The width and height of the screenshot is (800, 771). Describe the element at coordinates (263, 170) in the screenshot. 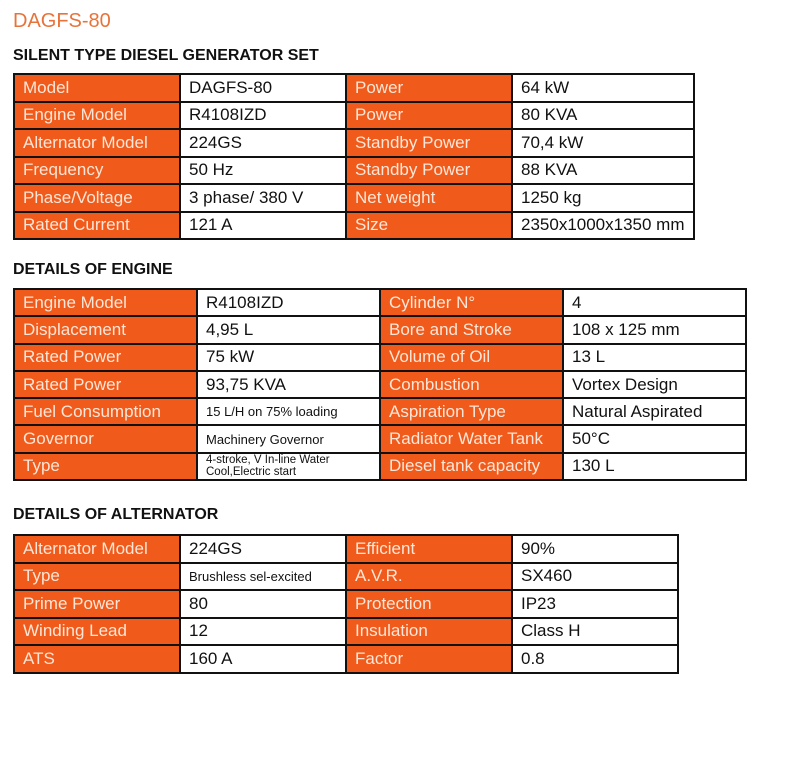

I see `spec-value: 50 Hz` at that location.